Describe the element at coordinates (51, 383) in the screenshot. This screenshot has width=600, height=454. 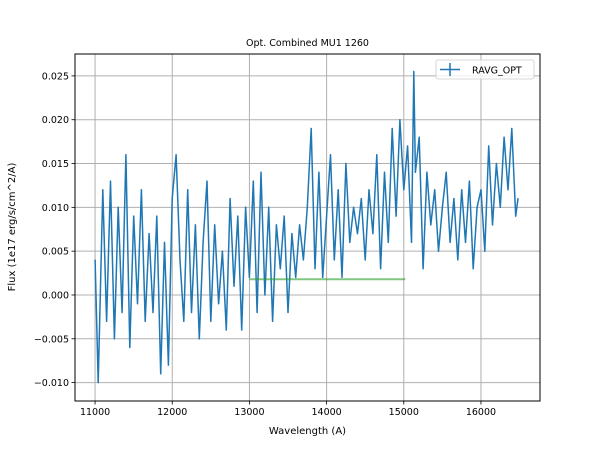
I see `y-tick-label: −0.010` at that location.